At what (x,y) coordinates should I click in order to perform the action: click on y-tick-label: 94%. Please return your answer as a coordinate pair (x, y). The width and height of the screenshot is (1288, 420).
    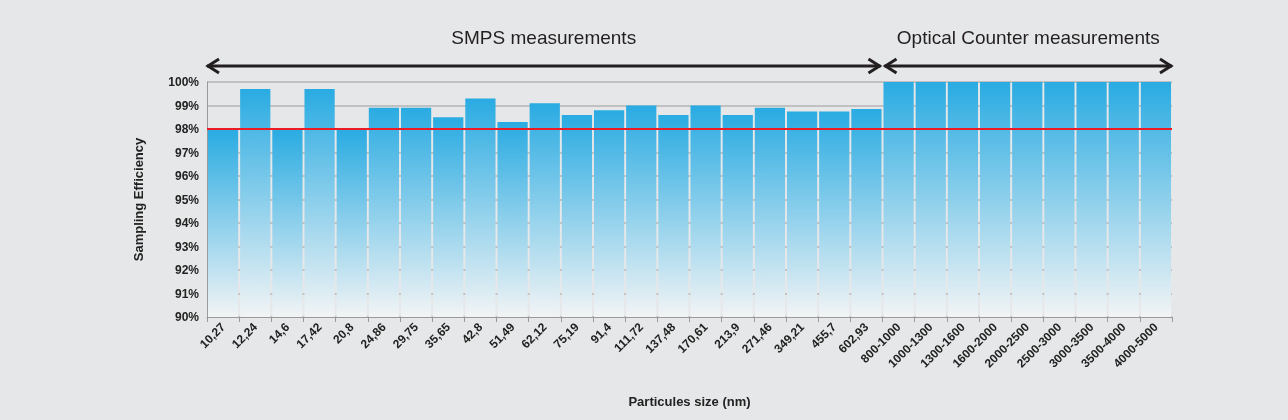
    Looking at the image, I should click on (187, 223).